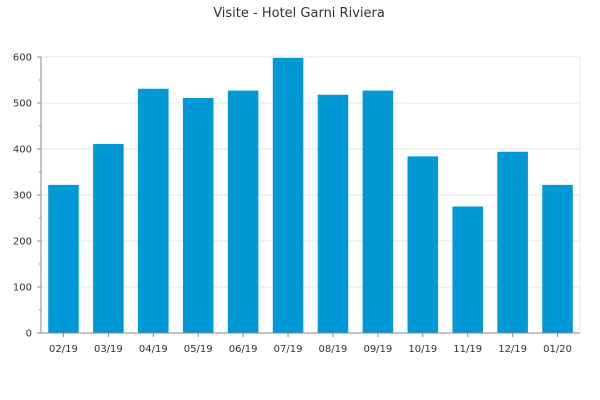 This screenshot has height=400, width=600. What do you see at coordinates (63, 349) in the screenshot?
I see `x-tick-label: 02/19` at bounding box center [63, 349].